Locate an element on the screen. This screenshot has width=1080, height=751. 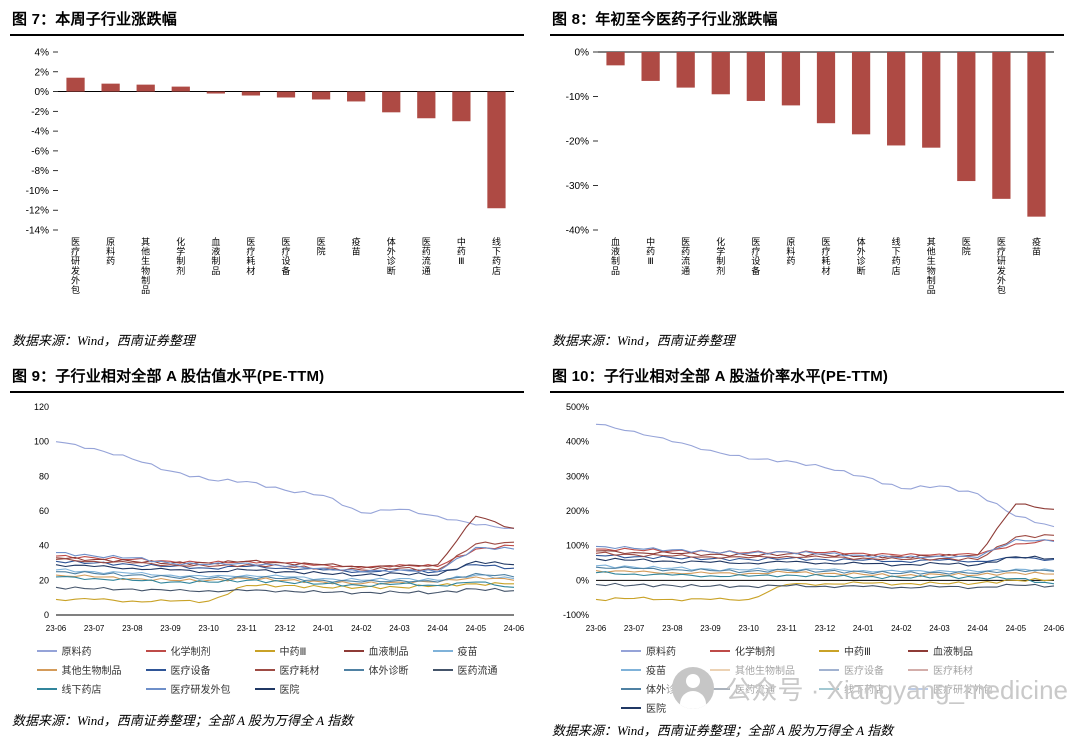
legend-label: 医药流通 is located at coordinates (477, 671).